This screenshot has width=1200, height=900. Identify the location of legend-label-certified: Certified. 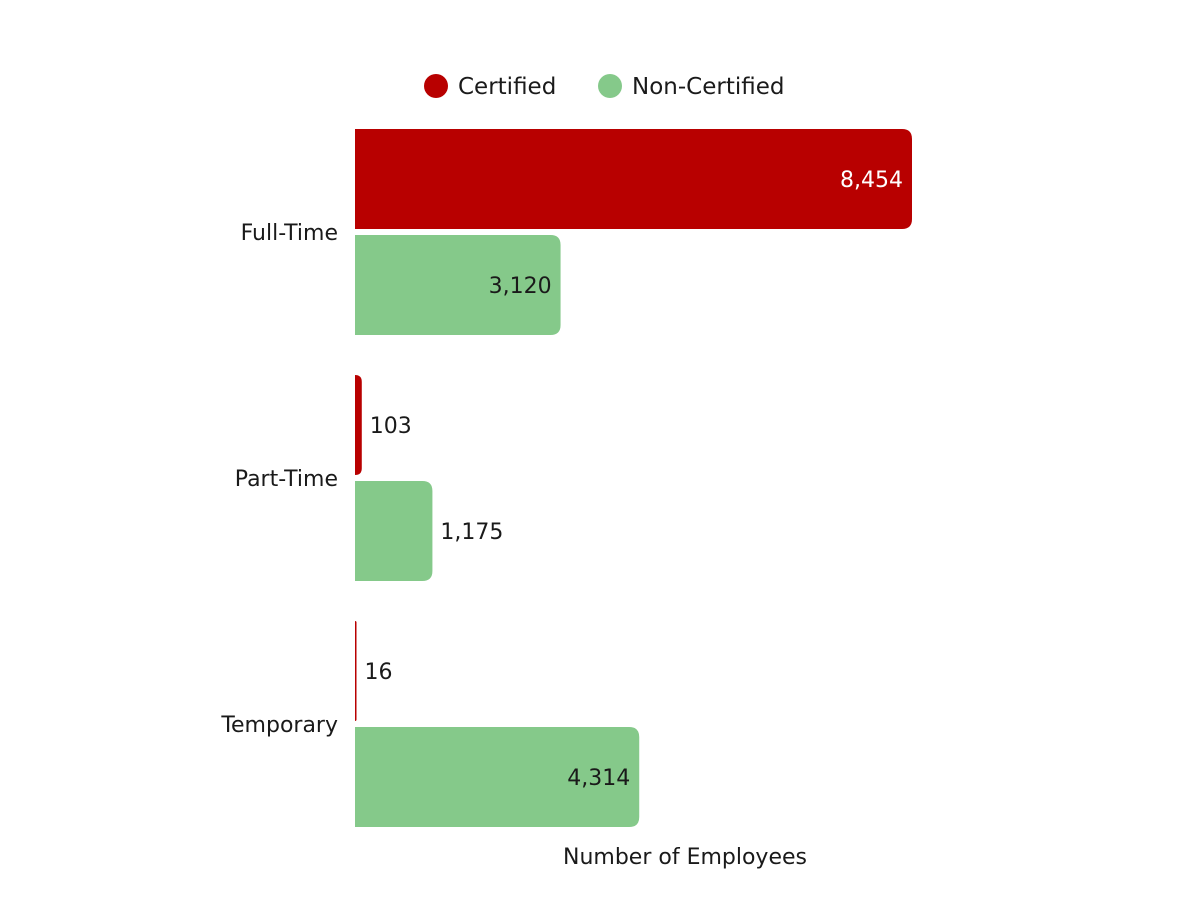
(507, 87).